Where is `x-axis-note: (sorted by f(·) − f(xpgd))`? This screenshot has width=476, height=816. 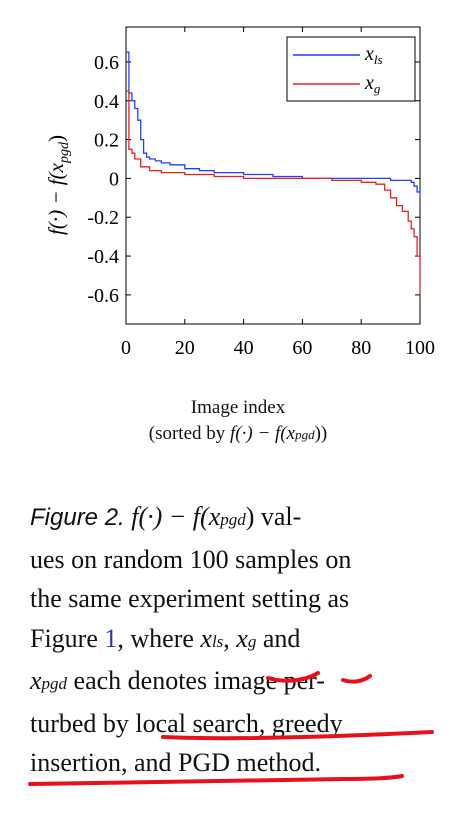 x-axis-note: (sorted by f(·) − f(xpgd)) is located at coordinates (238, 433).